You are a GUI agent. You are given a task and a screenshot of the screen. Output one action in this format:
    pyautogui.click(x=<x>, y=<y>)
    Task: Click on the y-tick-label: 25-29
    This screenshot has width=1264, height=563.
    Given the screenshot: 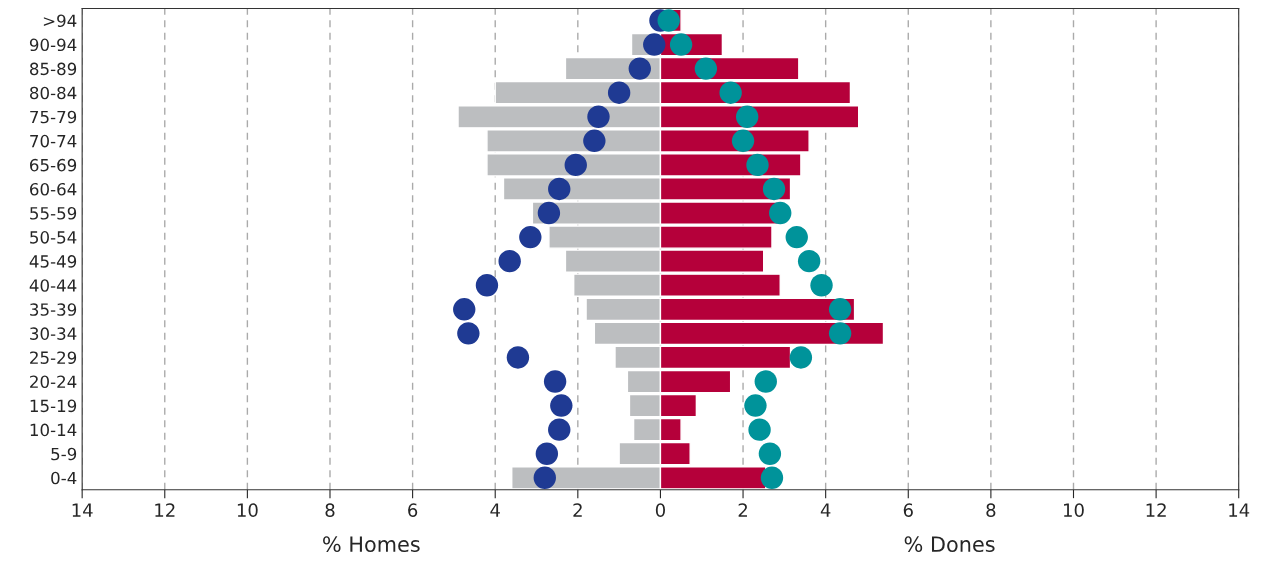 What is the action you would take?
    pyautogui.click(x=53, y=357)
    